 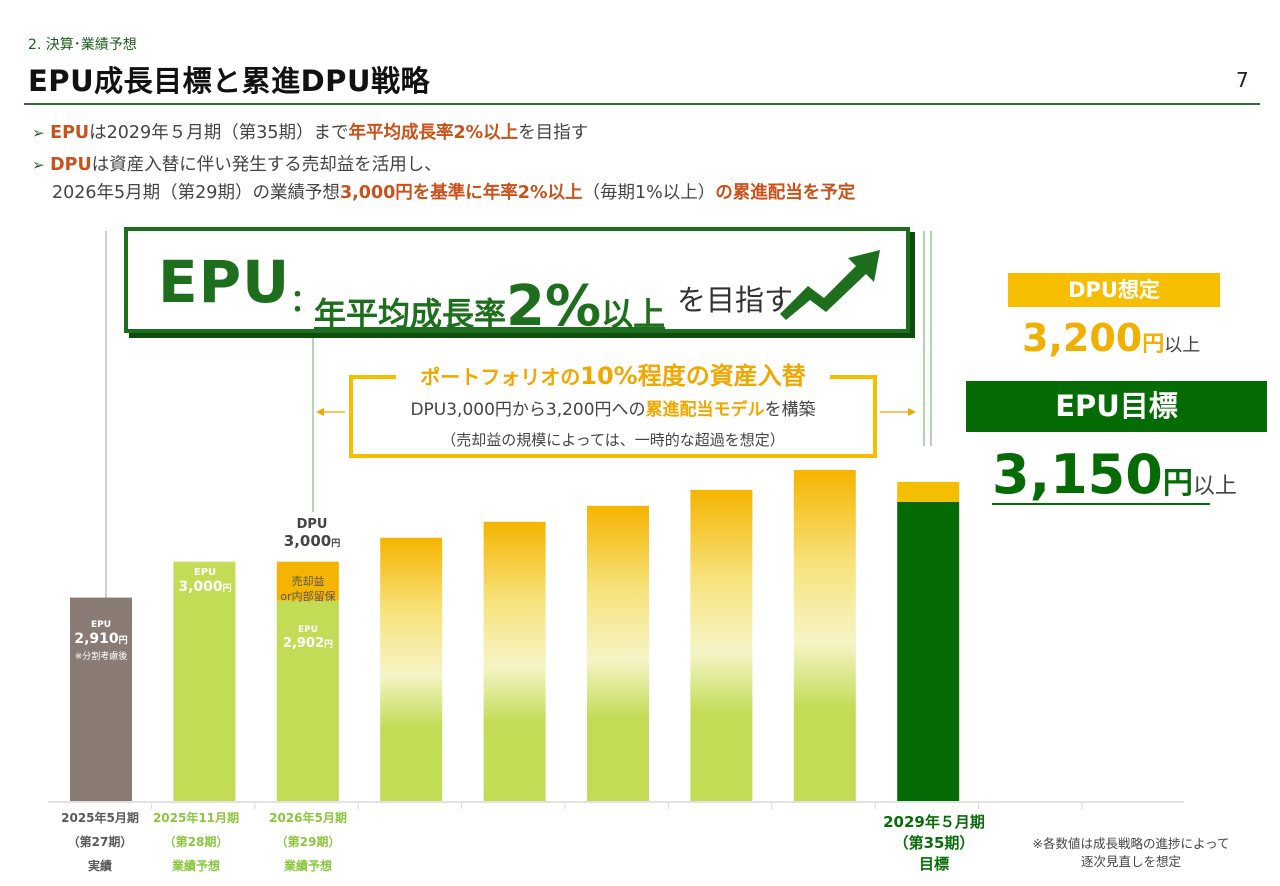 I want to click on x-label-term: （第28期）, so click(x=196, y=842).